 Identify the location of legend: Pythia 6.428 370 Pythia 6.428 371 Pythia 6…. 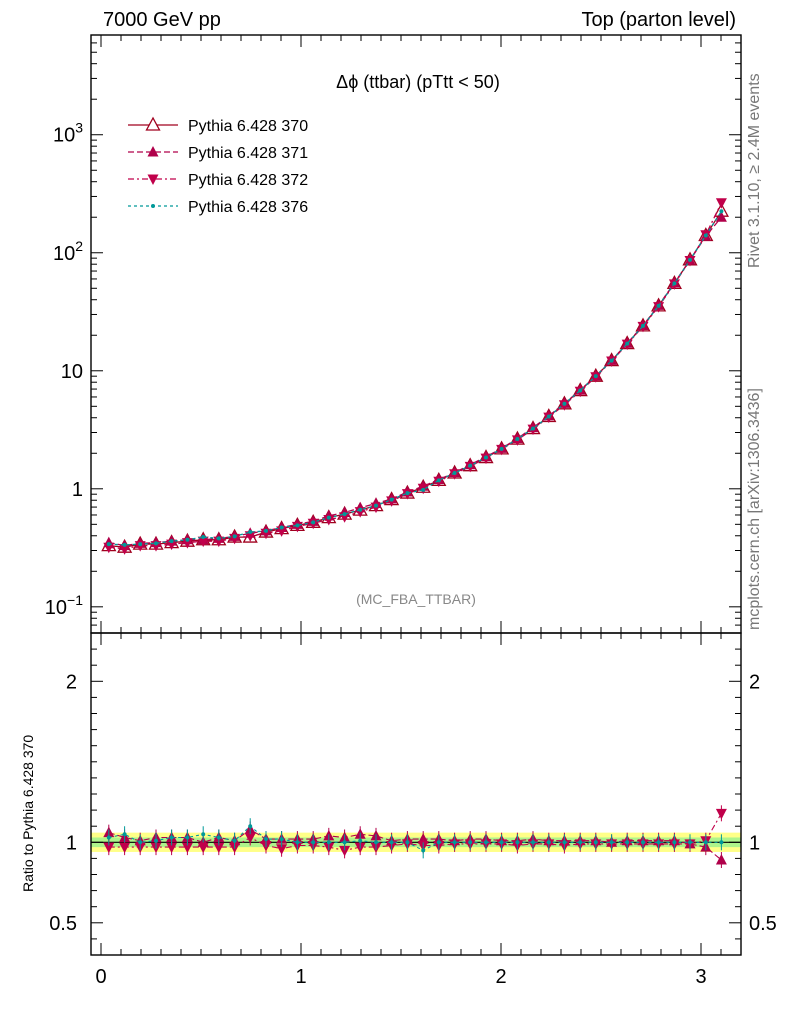
(218, 166).